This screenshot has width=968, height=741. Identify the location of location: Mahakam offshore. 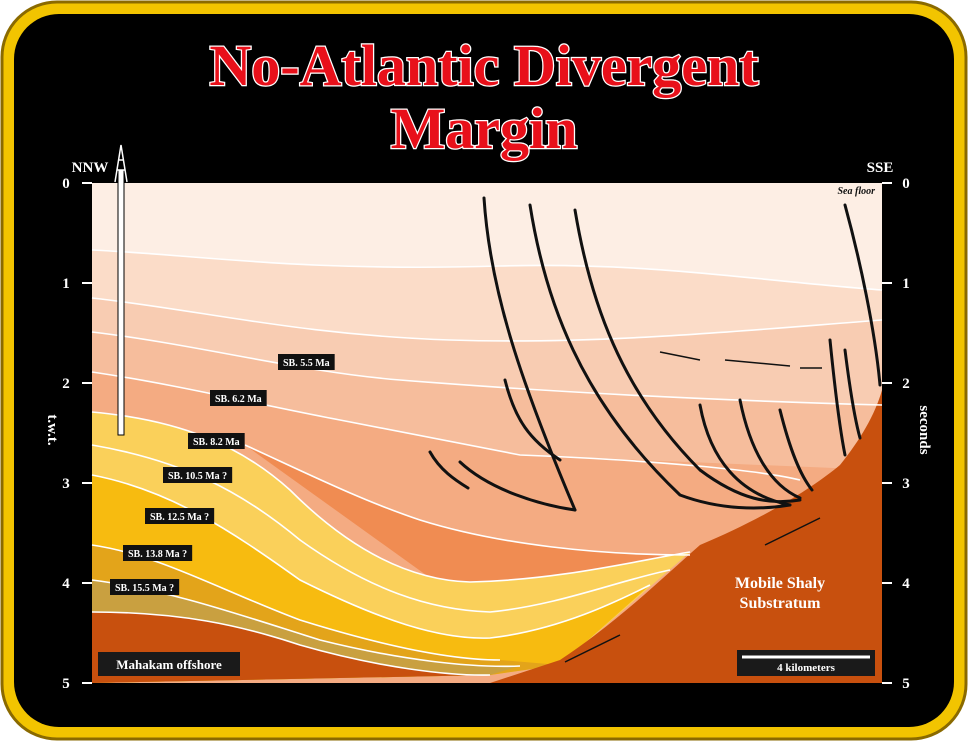
(169, 664).